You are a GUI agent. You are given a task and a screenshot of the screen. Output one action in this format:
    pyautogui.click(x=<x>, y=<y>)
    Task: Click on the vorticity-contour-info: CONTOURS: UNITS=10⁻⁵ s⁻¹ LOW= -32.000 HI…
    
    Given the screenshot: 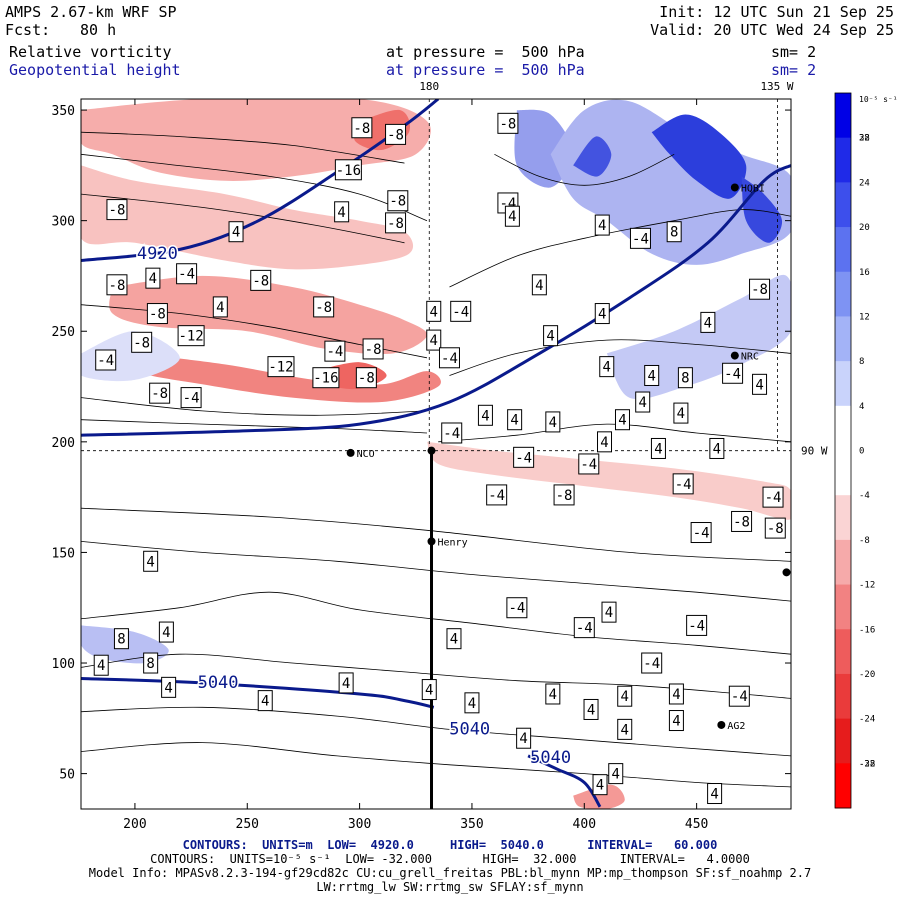 What is the action you would take?
    pyautogui.click(x=450, y=859)
    